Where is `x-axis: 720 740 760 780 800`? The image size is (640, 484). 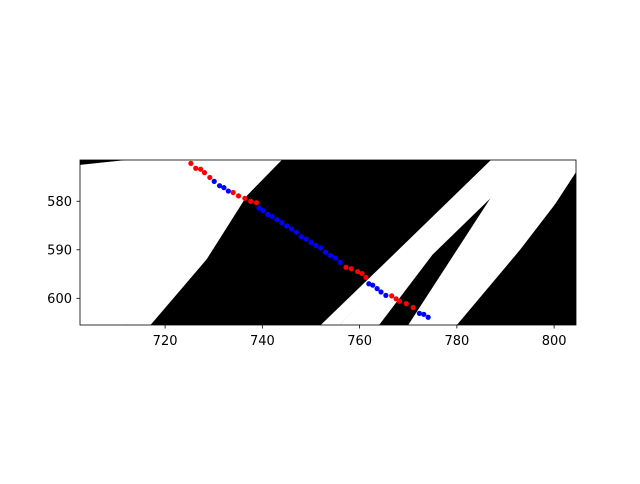
x-axis: 720 740 760 780 800 is located at coordinates (360, 337).